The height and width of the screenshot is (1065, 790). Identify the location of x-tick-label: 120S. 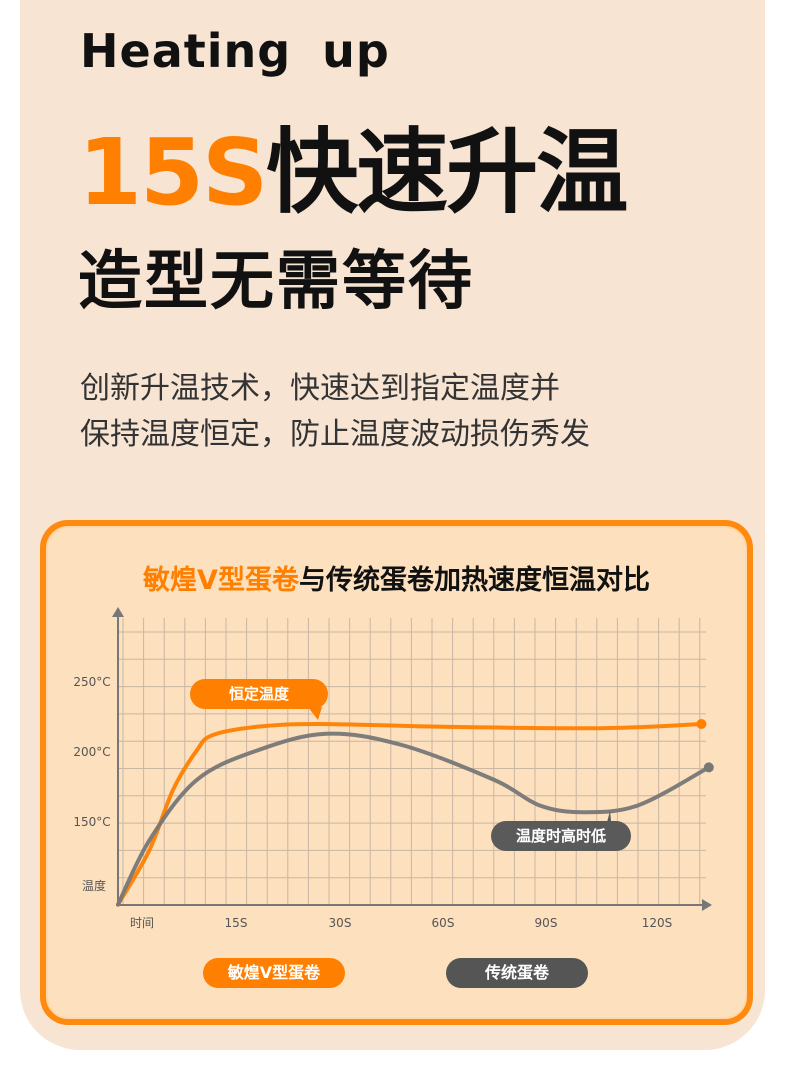
(657, 923).